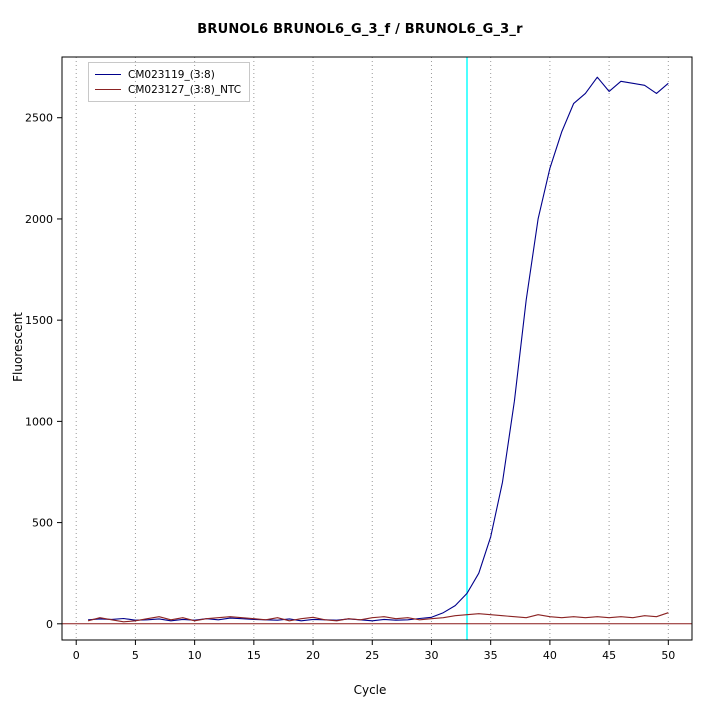 The width and height of the screenshot is (720, 720). I want to click on svg-text: 20, so click(313, 655).